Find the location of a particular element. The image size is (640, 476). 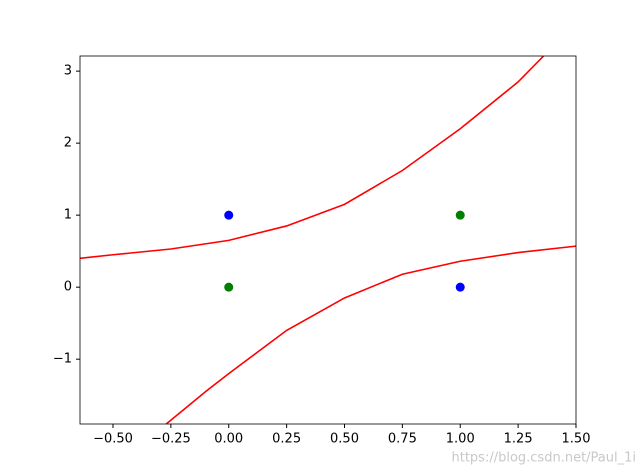

x-tick-label: −0.25 is located at coordinates (171, 439).